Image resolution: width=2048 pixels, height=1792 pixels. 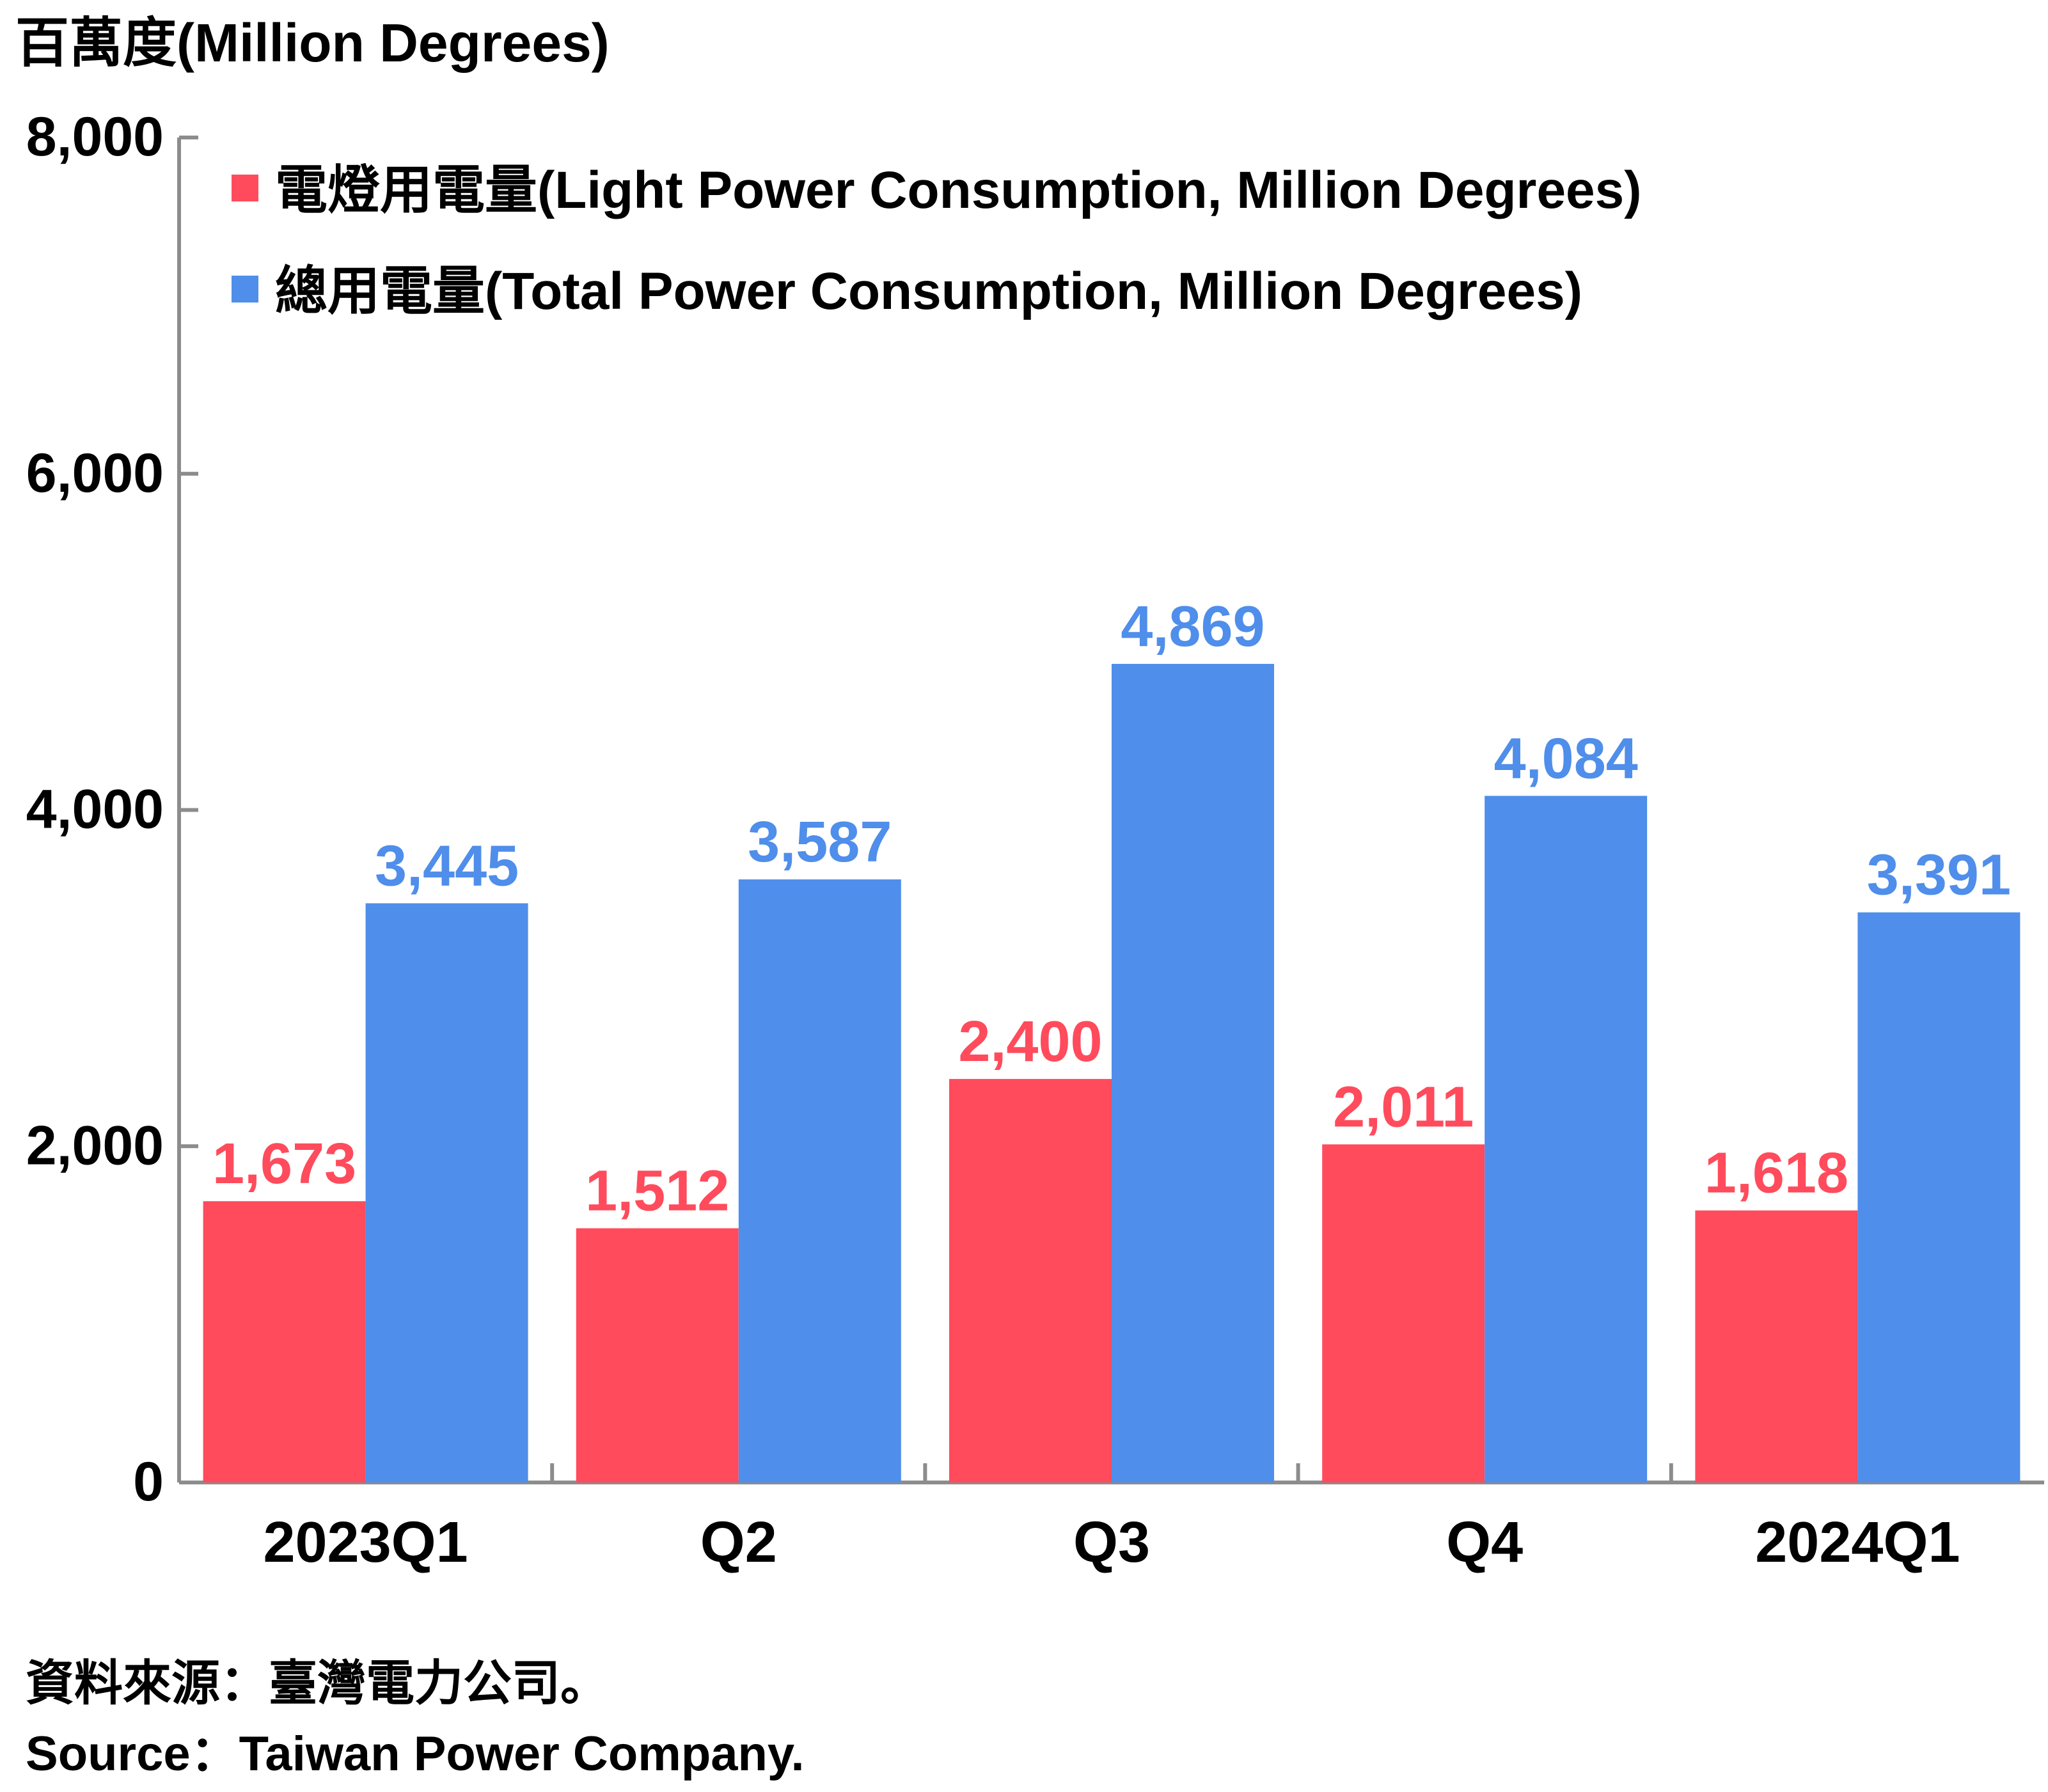 I want to click on y-tick-label: 2,000, so click(x=95, y=1145).